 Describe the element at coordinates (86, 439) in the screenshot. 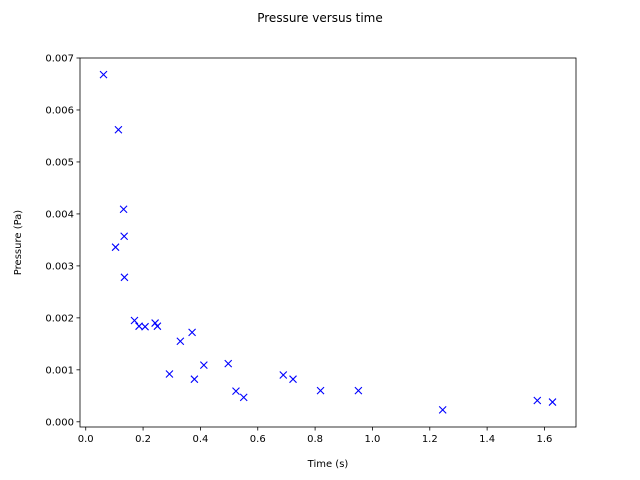

I see `x-tick-label: 0.0` at that location.